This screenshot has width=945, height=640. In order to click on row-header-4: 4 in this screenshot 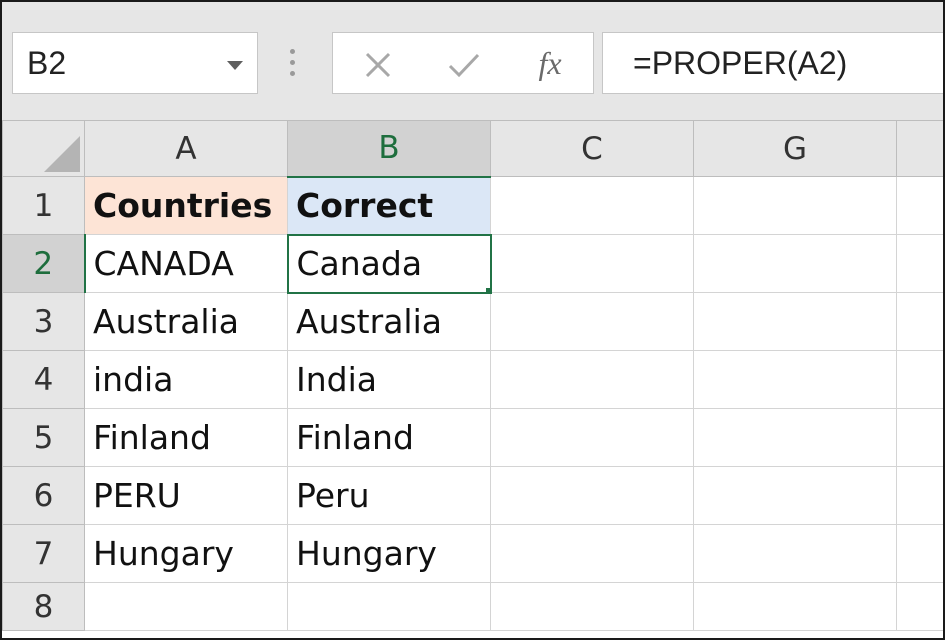, I will do `click(43, 379)`.